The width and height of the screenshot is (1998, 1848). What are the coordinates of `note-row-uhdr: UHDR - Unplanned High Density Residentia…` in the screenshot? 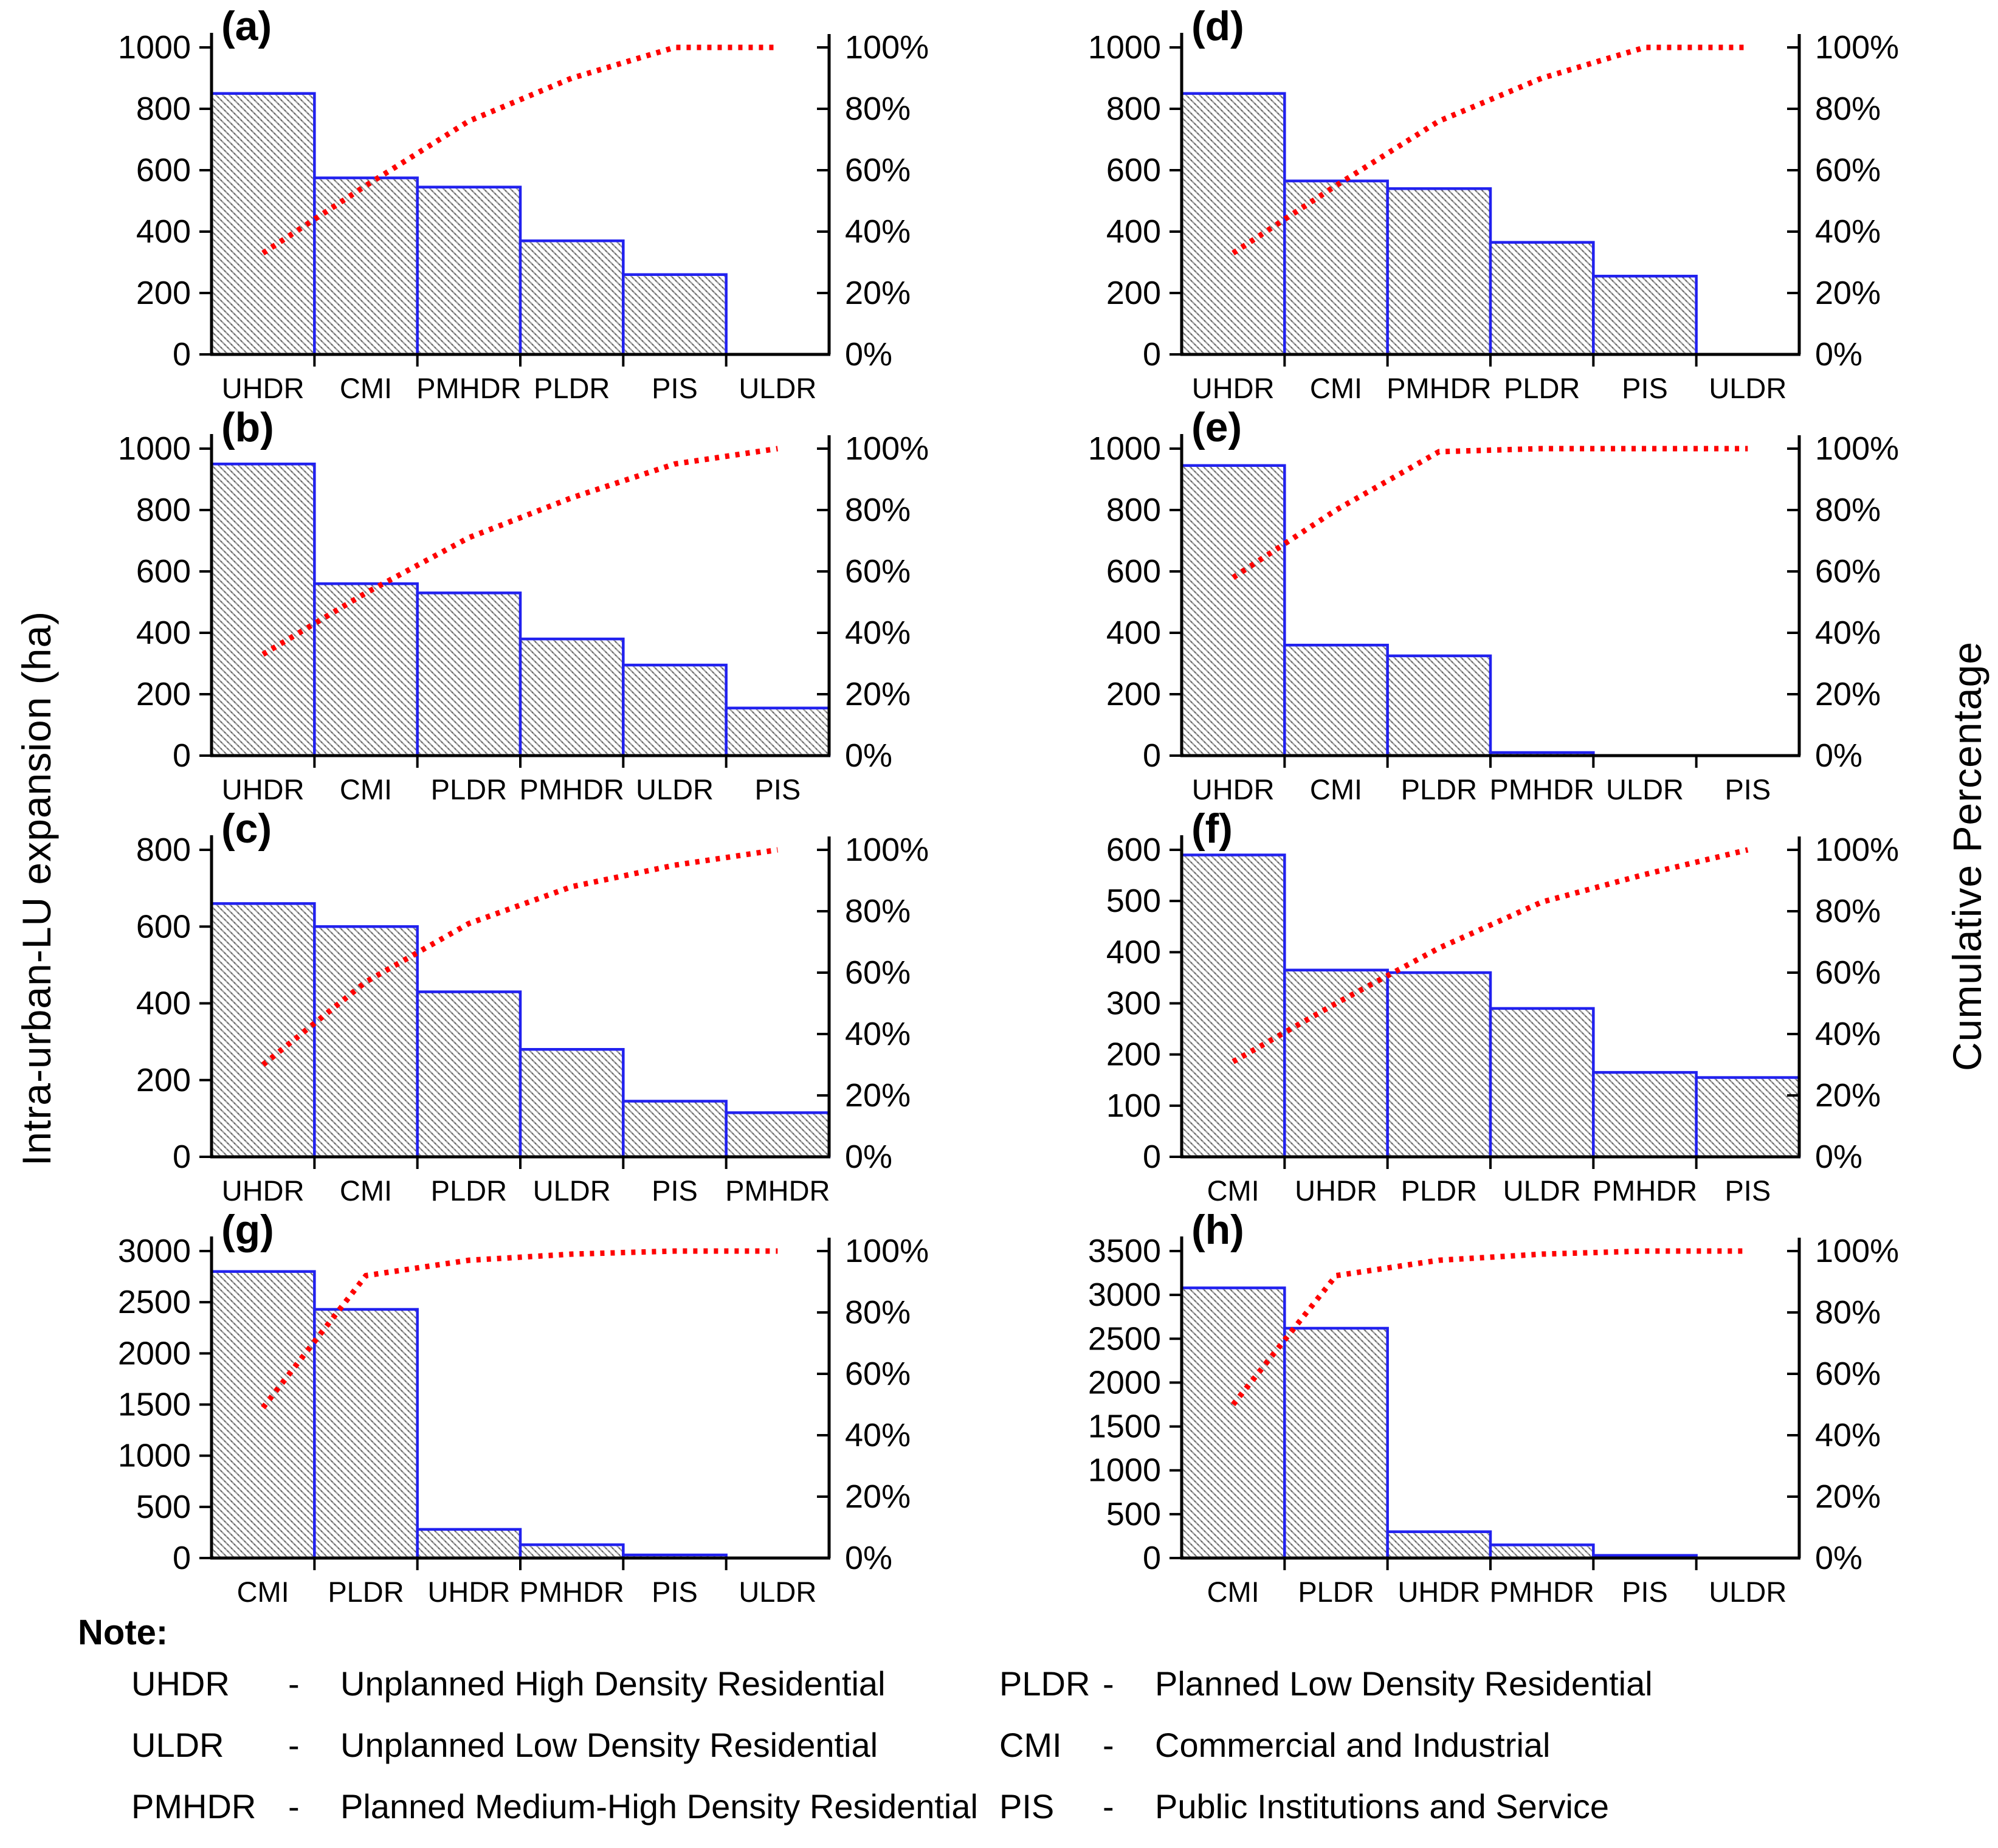 It's located at (565, 1683).